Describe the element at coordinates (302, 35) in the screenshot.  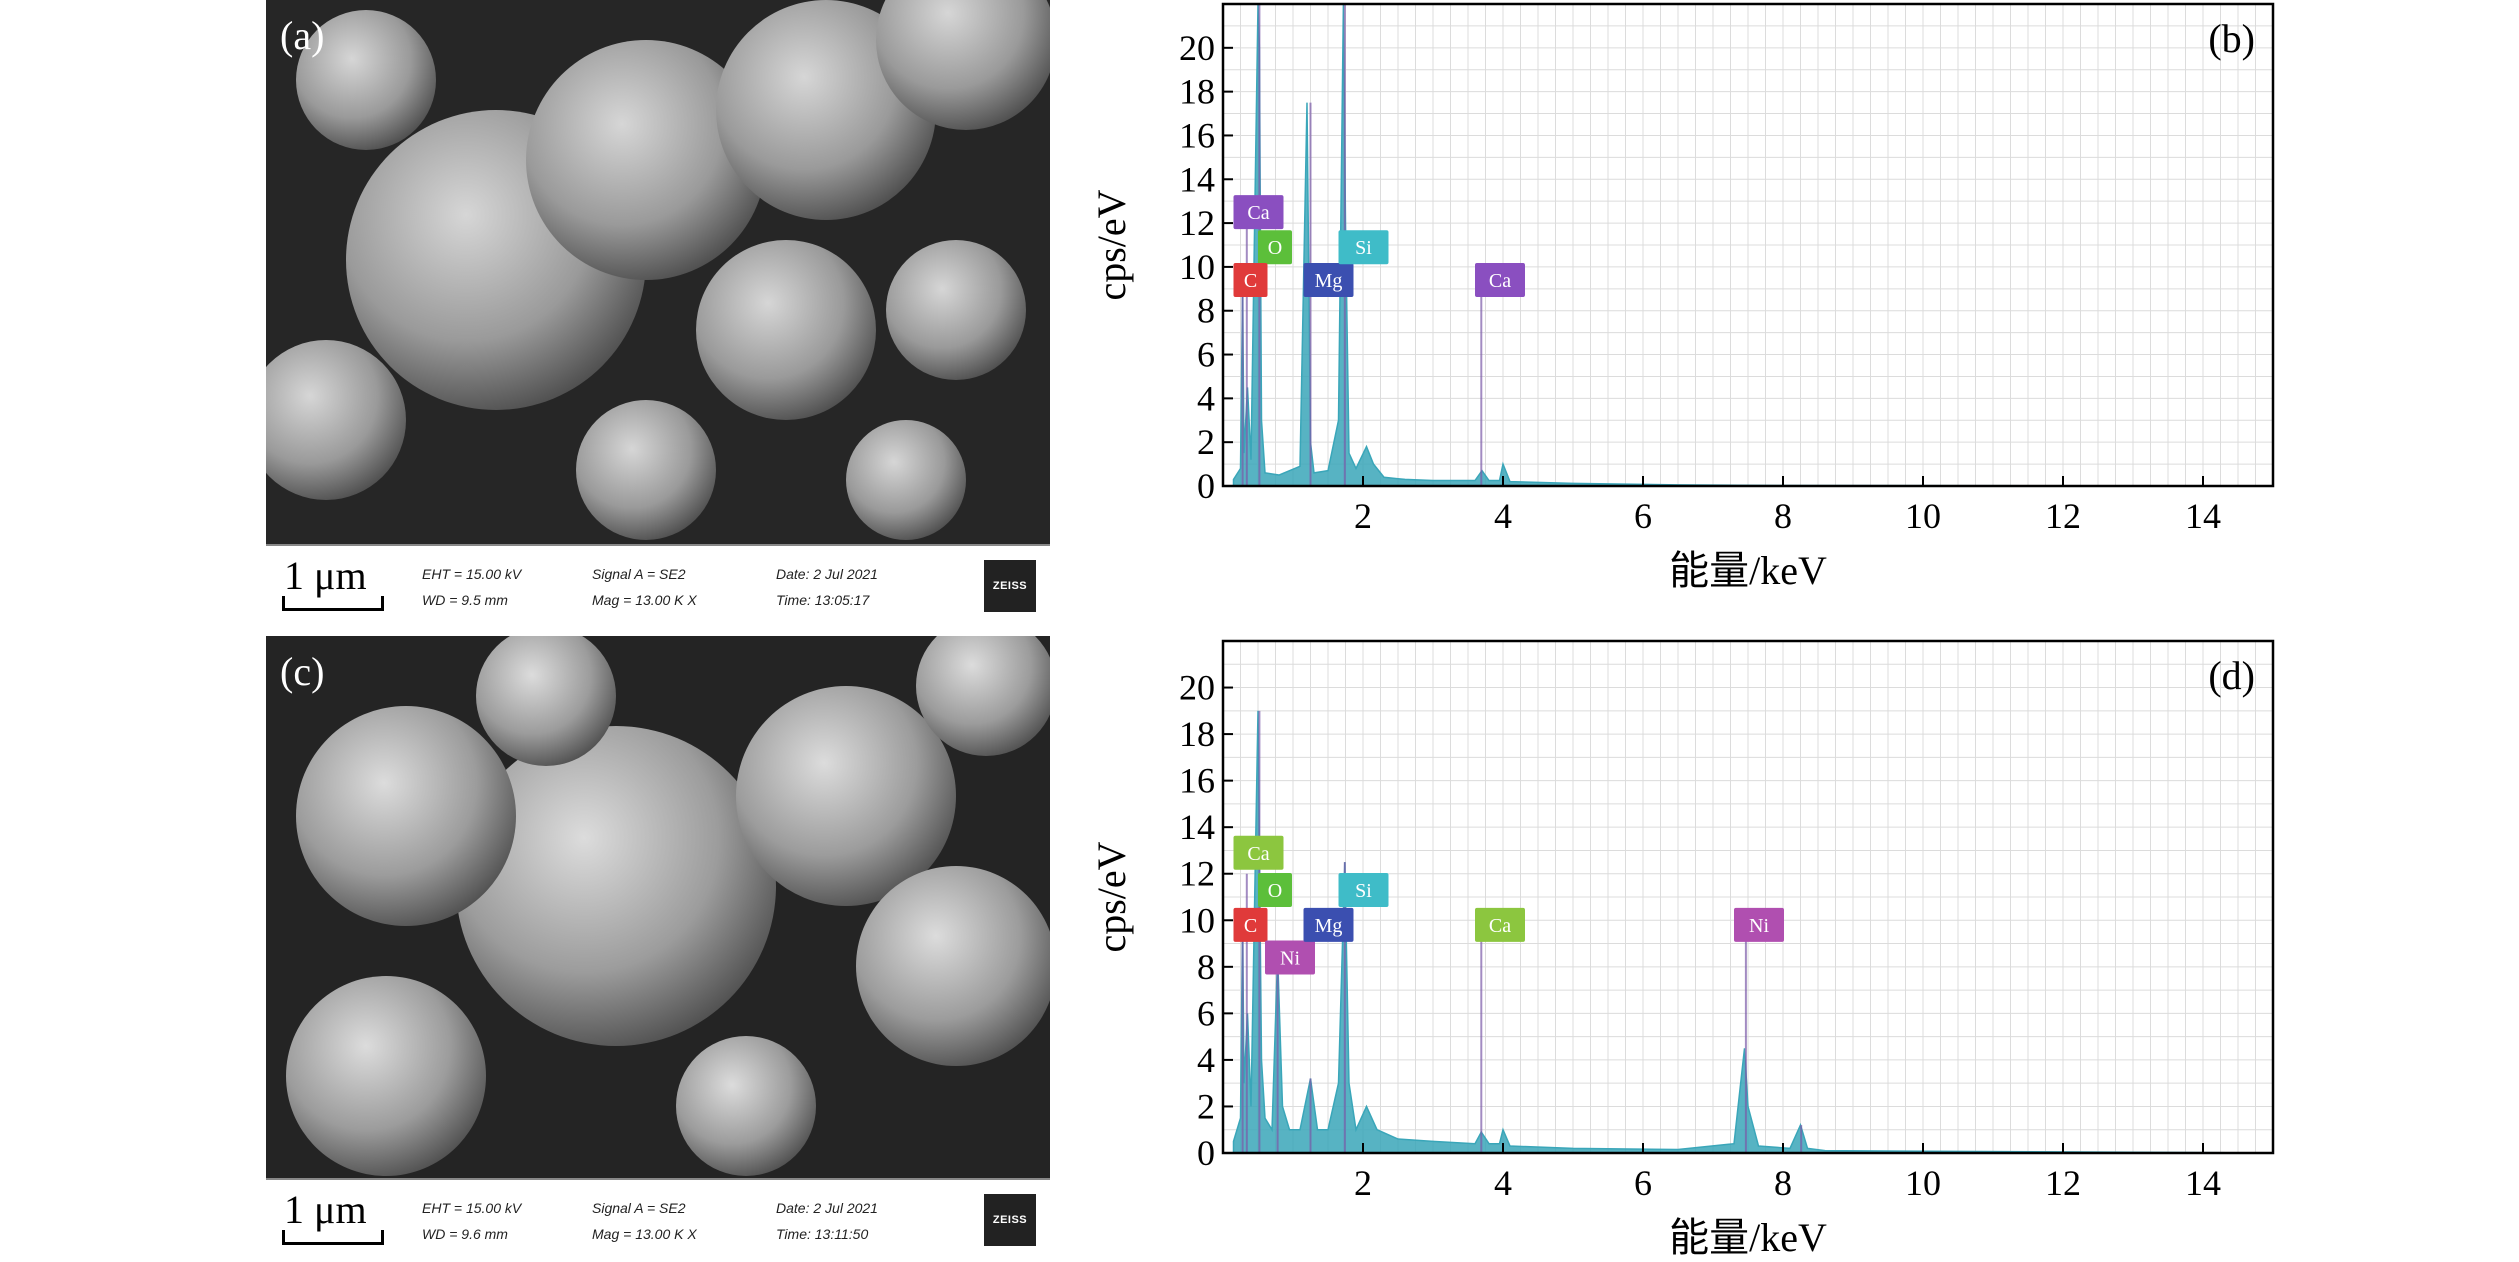
I see `panel-label-a: (a)` at that location.